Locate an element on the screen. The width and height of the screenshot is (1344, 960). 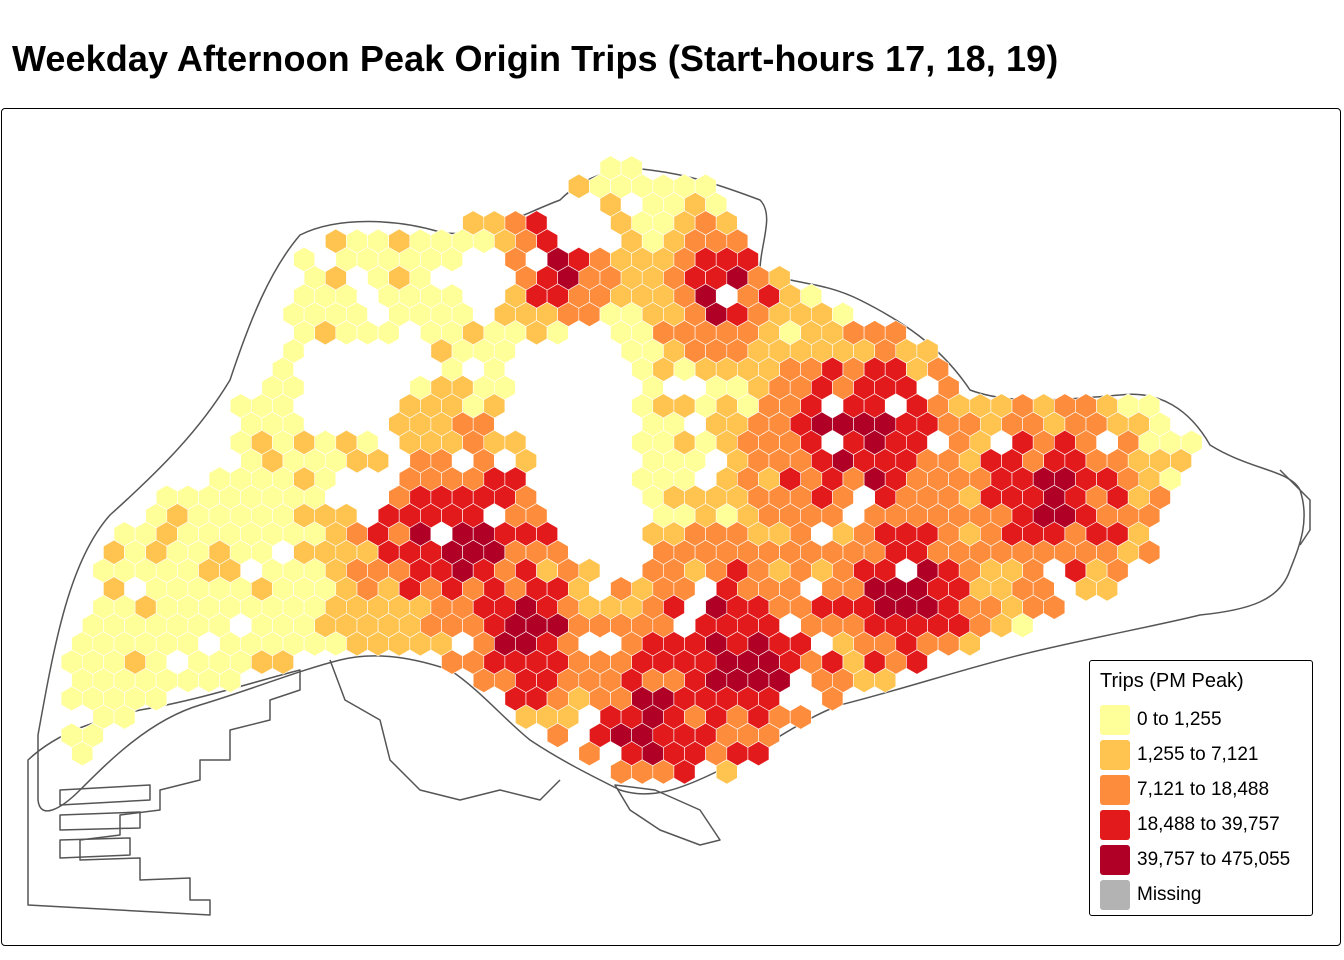
legend-label-1: 1,255 to 7,121 is located at coordinates (1198, 754).